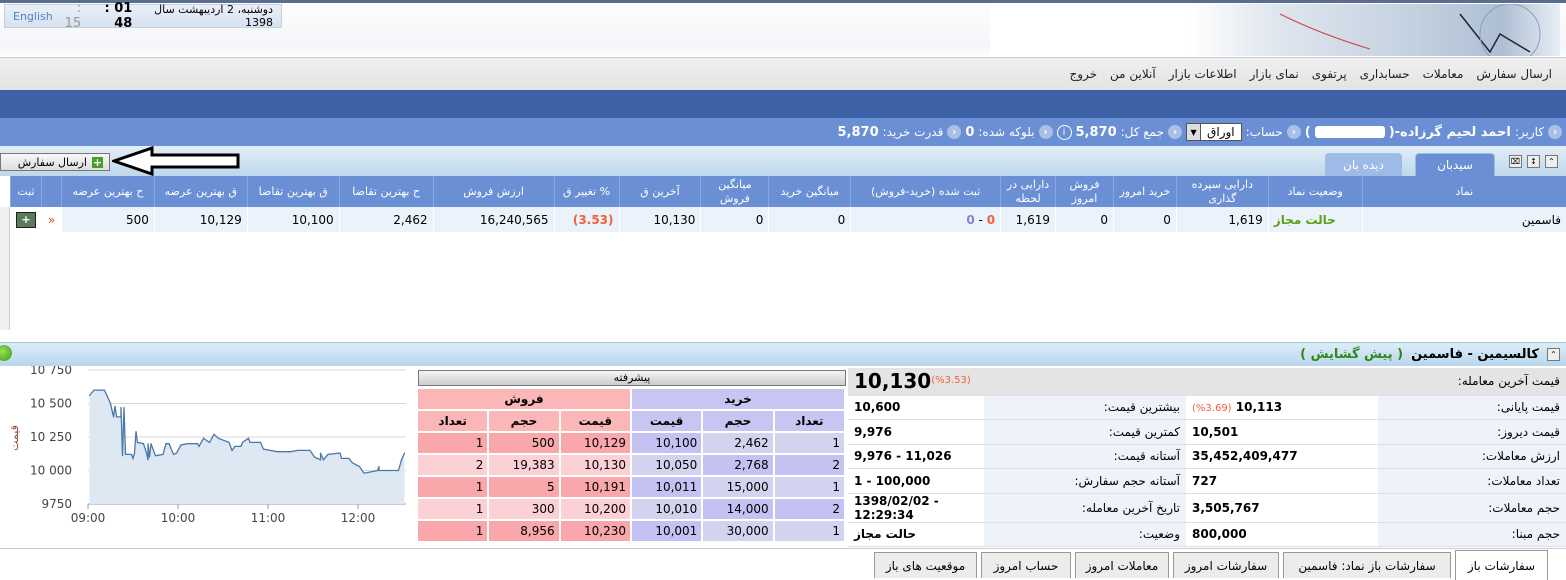  Describe the element at coordinates (1194, 132) in the screenshot. I see `dropdown-arrow-icon: ▼` at that location.